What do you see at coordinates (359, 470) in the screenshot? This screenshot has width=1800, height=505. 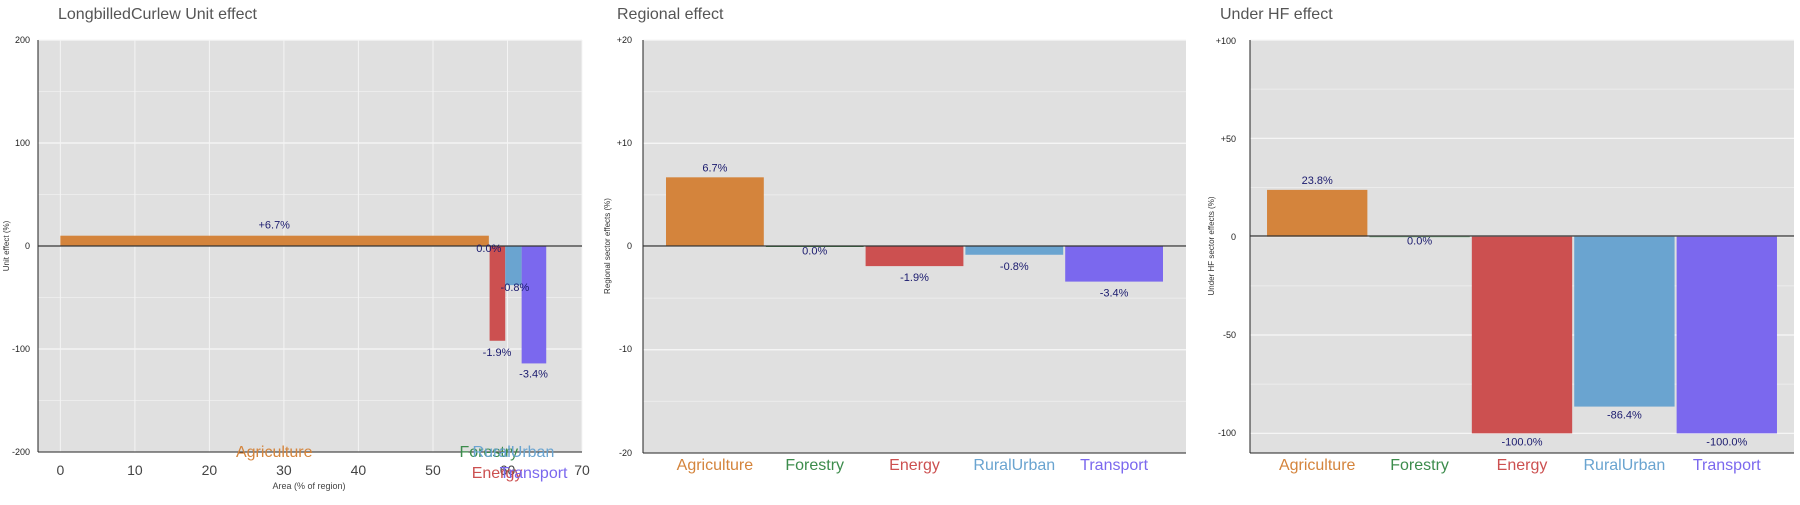 I see `panel1-xtick: 40` at bounding box center [359, 470].